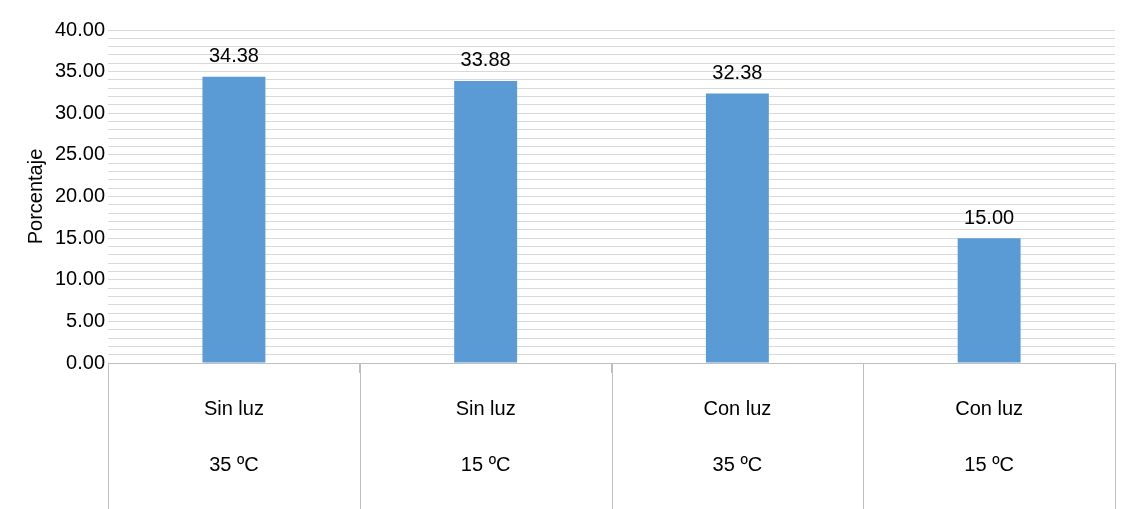 The height and width of the screenshot is (509, 1133). What do you see at coordinates (233, 55) in the screenshot?
I see `data-label: 34.38` at bounding box center [233, 55].